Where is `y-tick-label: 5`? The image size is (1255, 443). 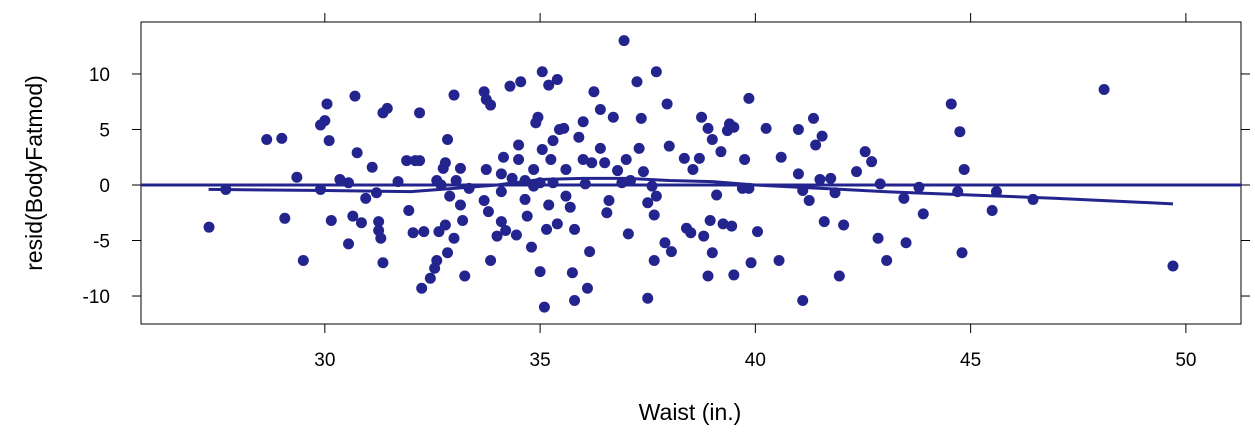 y-tick-label: 5 is located at coordinates (104, 130).